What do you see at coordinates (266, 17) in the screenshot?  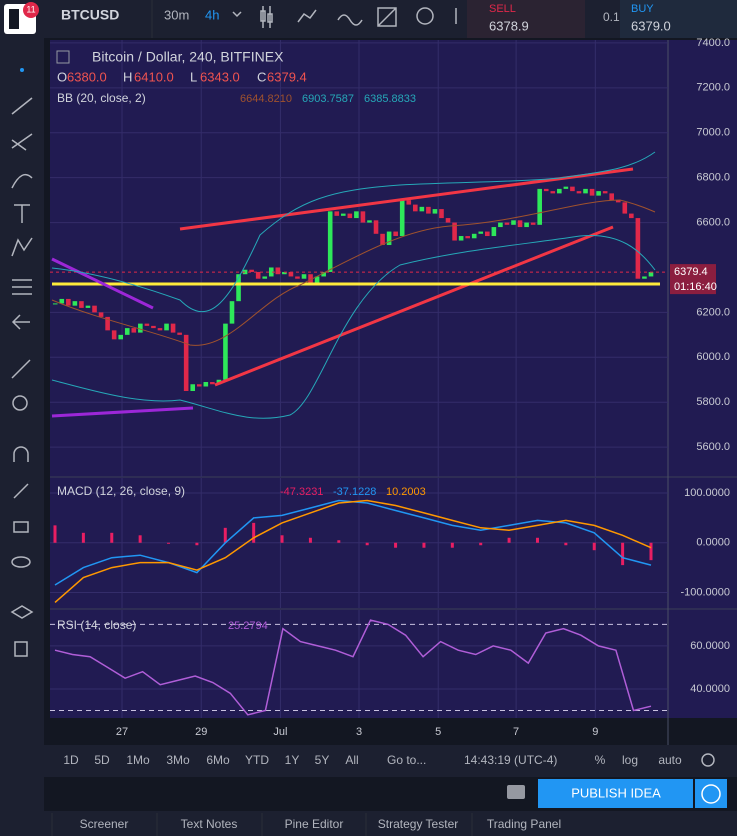 I see `candles-icon` at bounding box center [266, 17].